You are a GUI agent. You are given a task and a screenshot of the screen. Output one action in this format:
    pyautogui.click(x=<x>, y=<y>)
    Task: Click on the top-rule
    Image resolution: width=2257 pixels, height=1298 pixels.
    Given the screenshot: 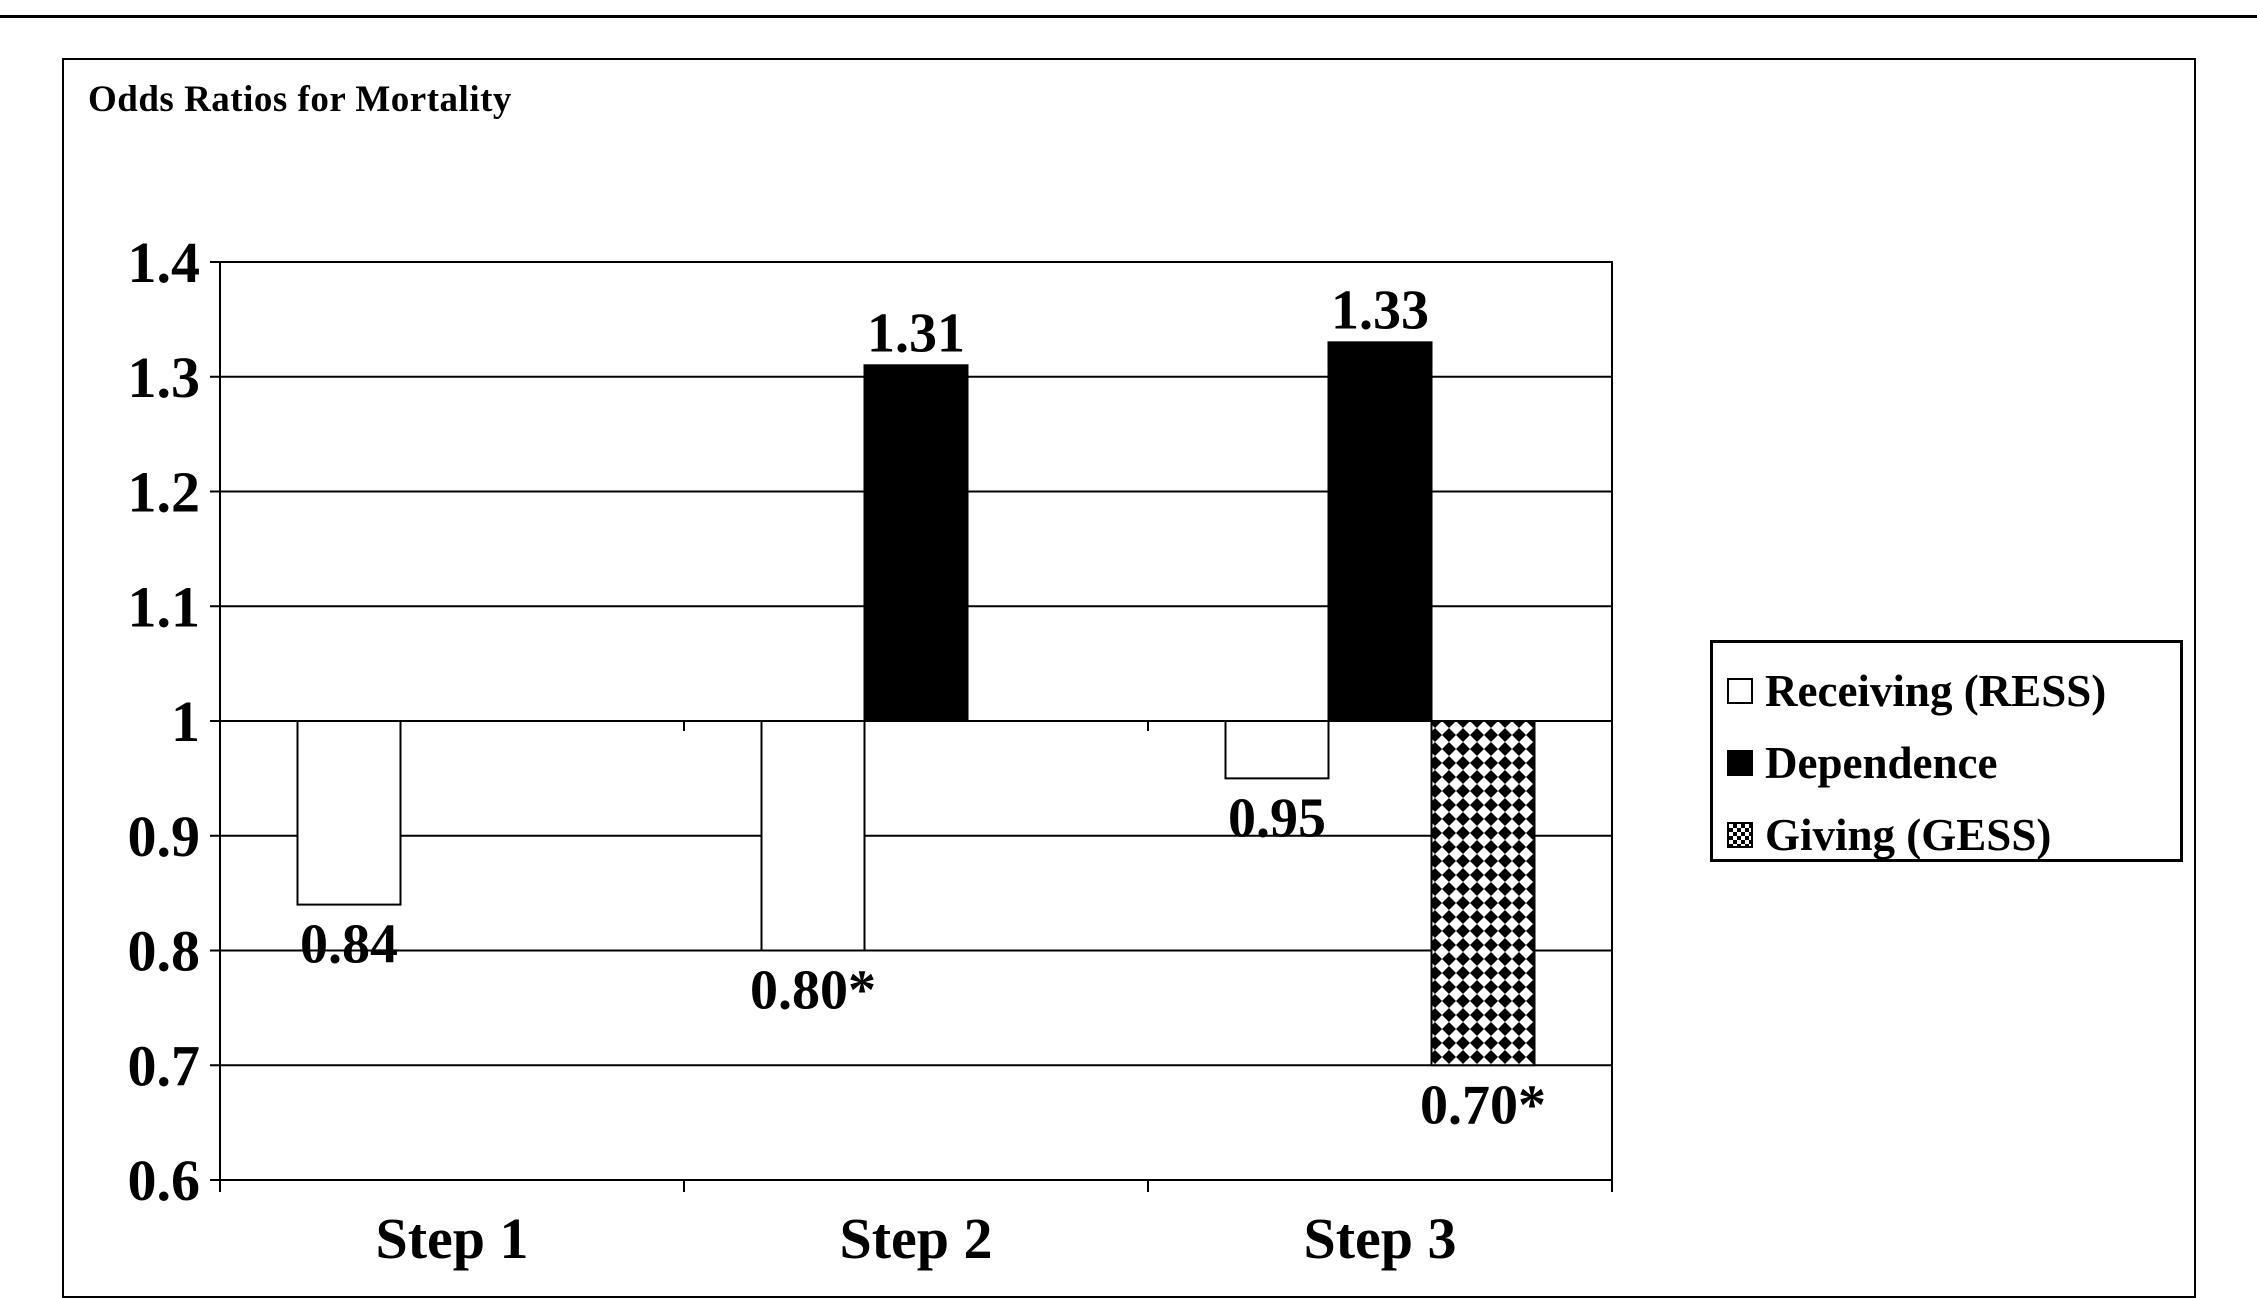 What is the action you would take?
    pyautogui.click(x=1128, y=16)
    